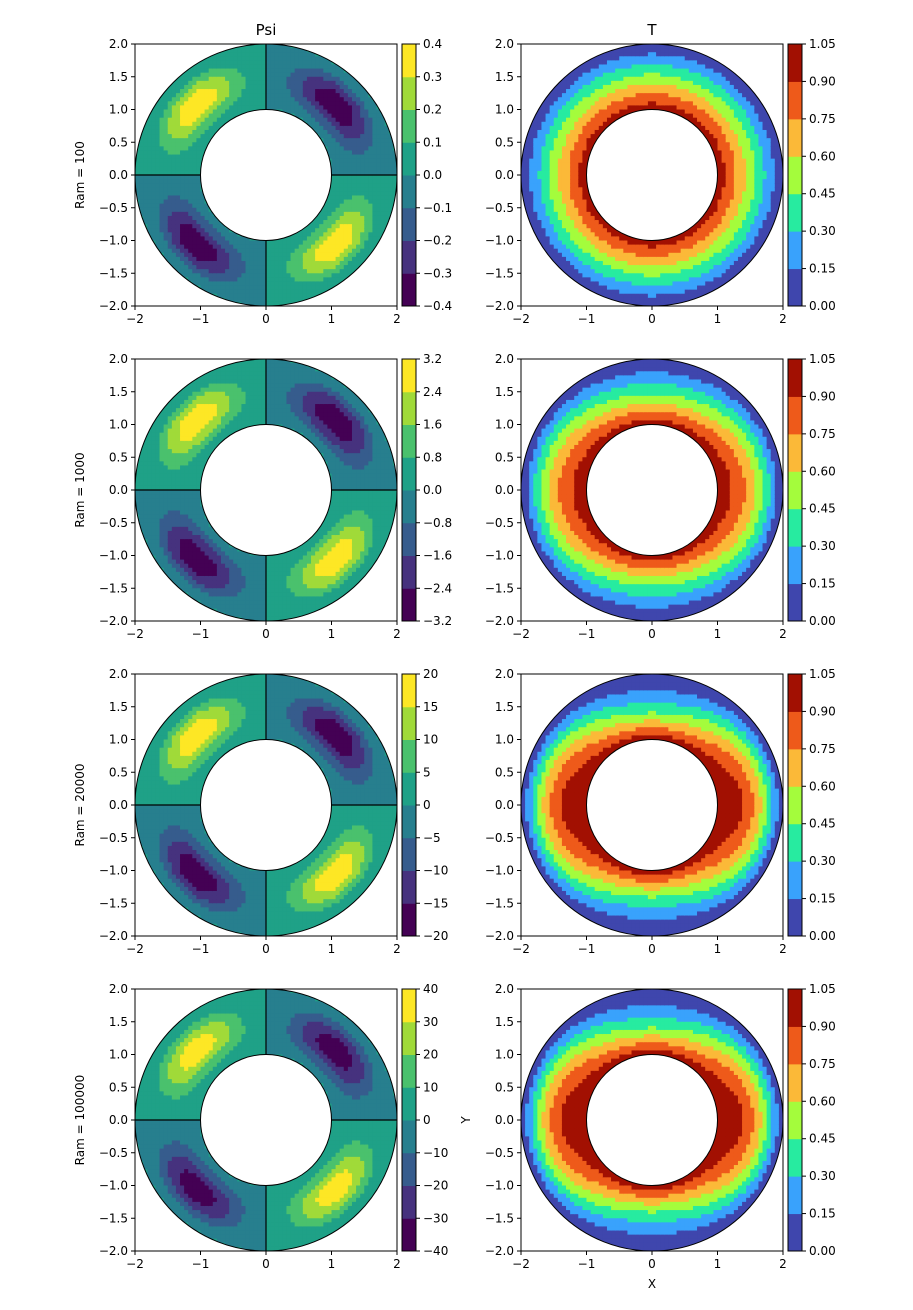  Describe the element at coordinates (437, 588) in the screenshot. I see `colorbar-tick-label: −2.4` at that location.